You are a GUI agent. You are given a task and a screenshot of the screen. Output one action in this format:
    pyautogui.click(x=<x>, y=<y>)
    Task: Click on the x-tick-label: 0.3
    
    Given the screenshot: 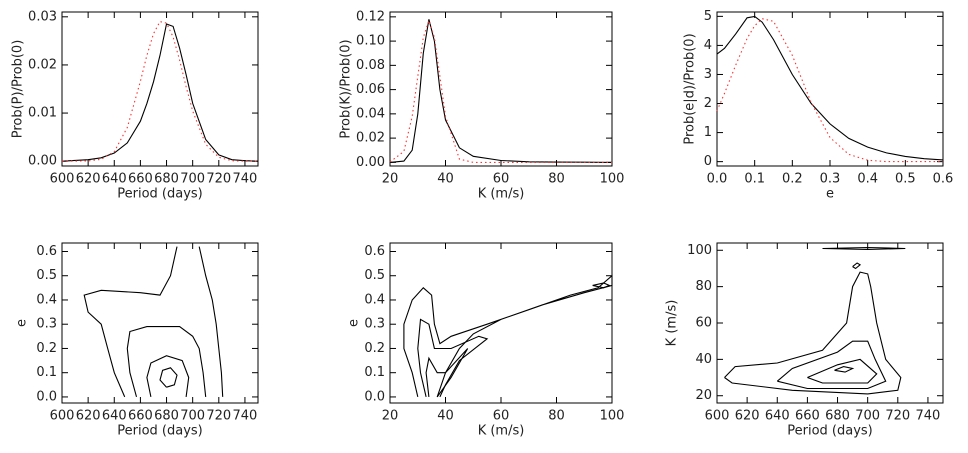 What is the action you would take?
    pyautogui.click(x=830, y=179)
    